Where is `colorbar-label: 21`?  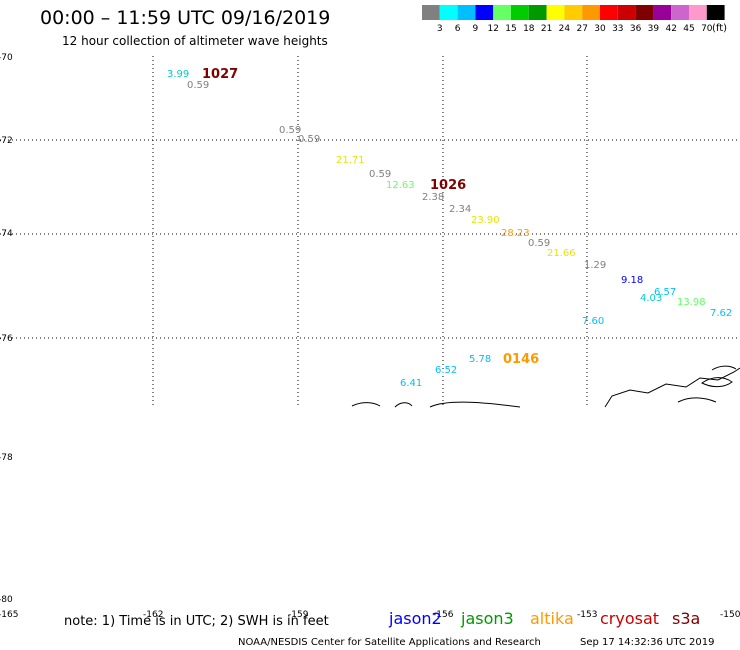 colorbar-label: 21 is located at coordinates (546, 29).